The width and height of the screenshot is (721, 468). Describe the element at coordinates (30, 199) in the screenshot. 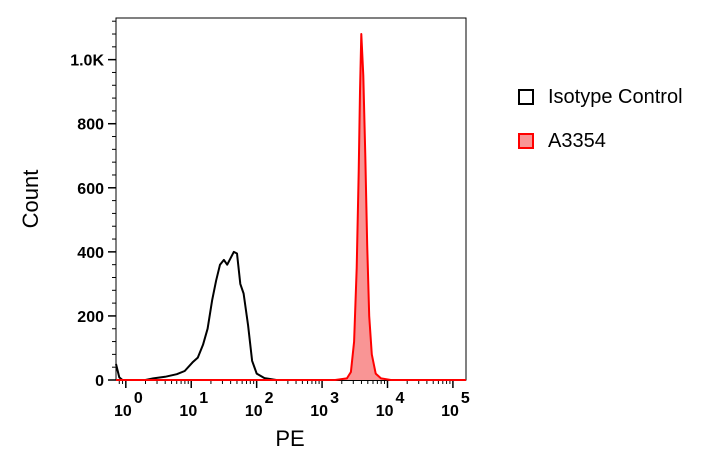

I see `y-axis-title: Count` at that location.